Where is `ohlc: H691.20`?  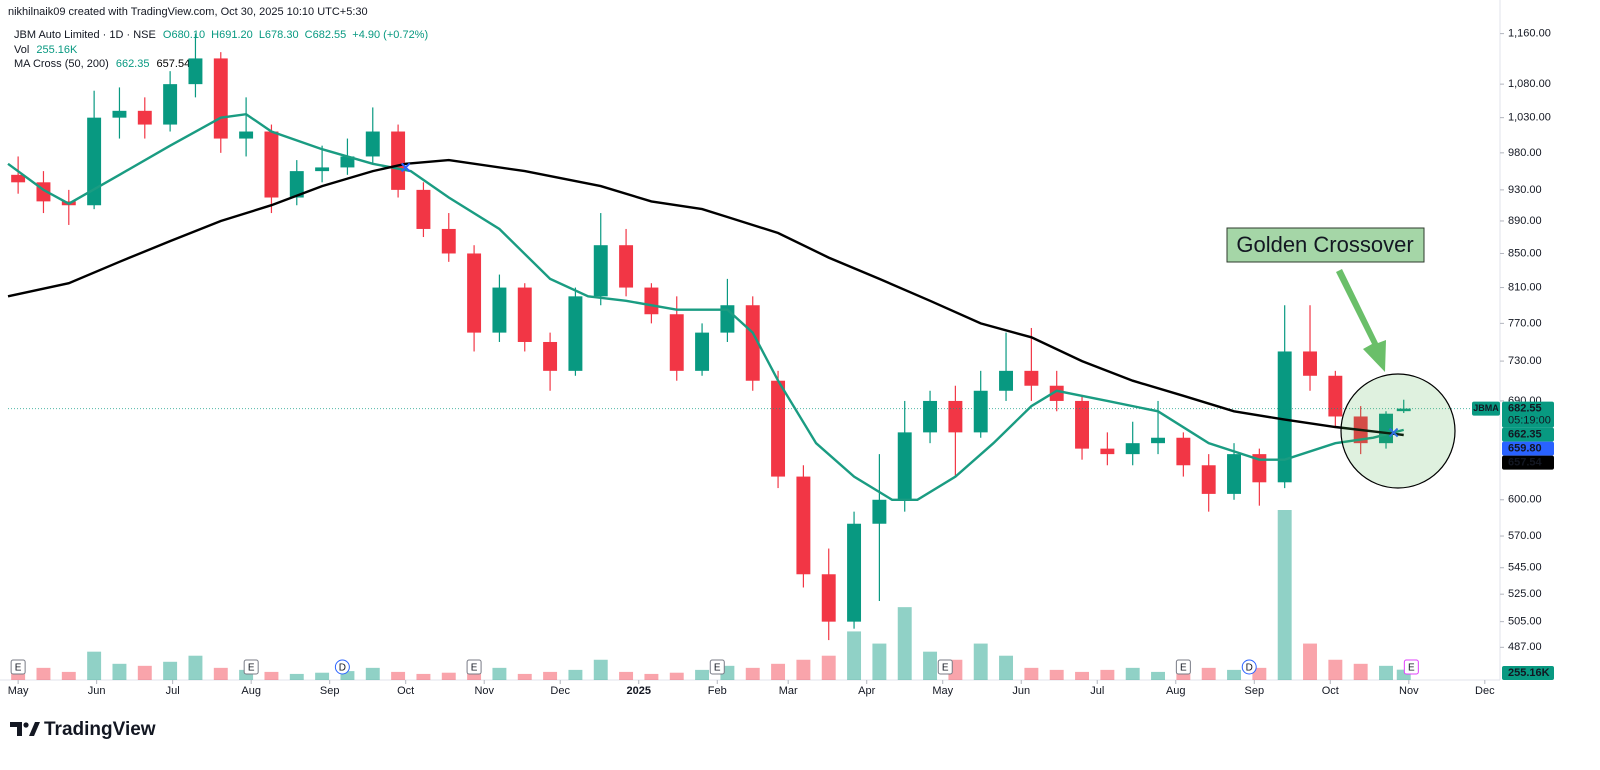
ohlc: H691.20 is located at coordinates (232, 35).